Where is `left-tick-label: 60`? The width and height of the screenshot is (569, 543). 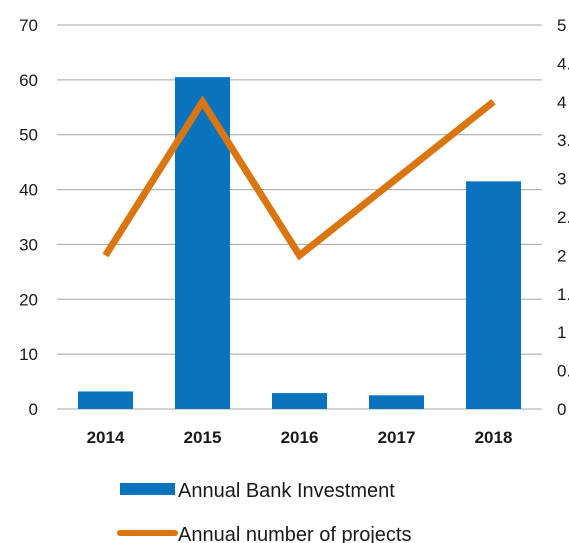 left-tick-label: 60 is located at coordinates (28, 80).